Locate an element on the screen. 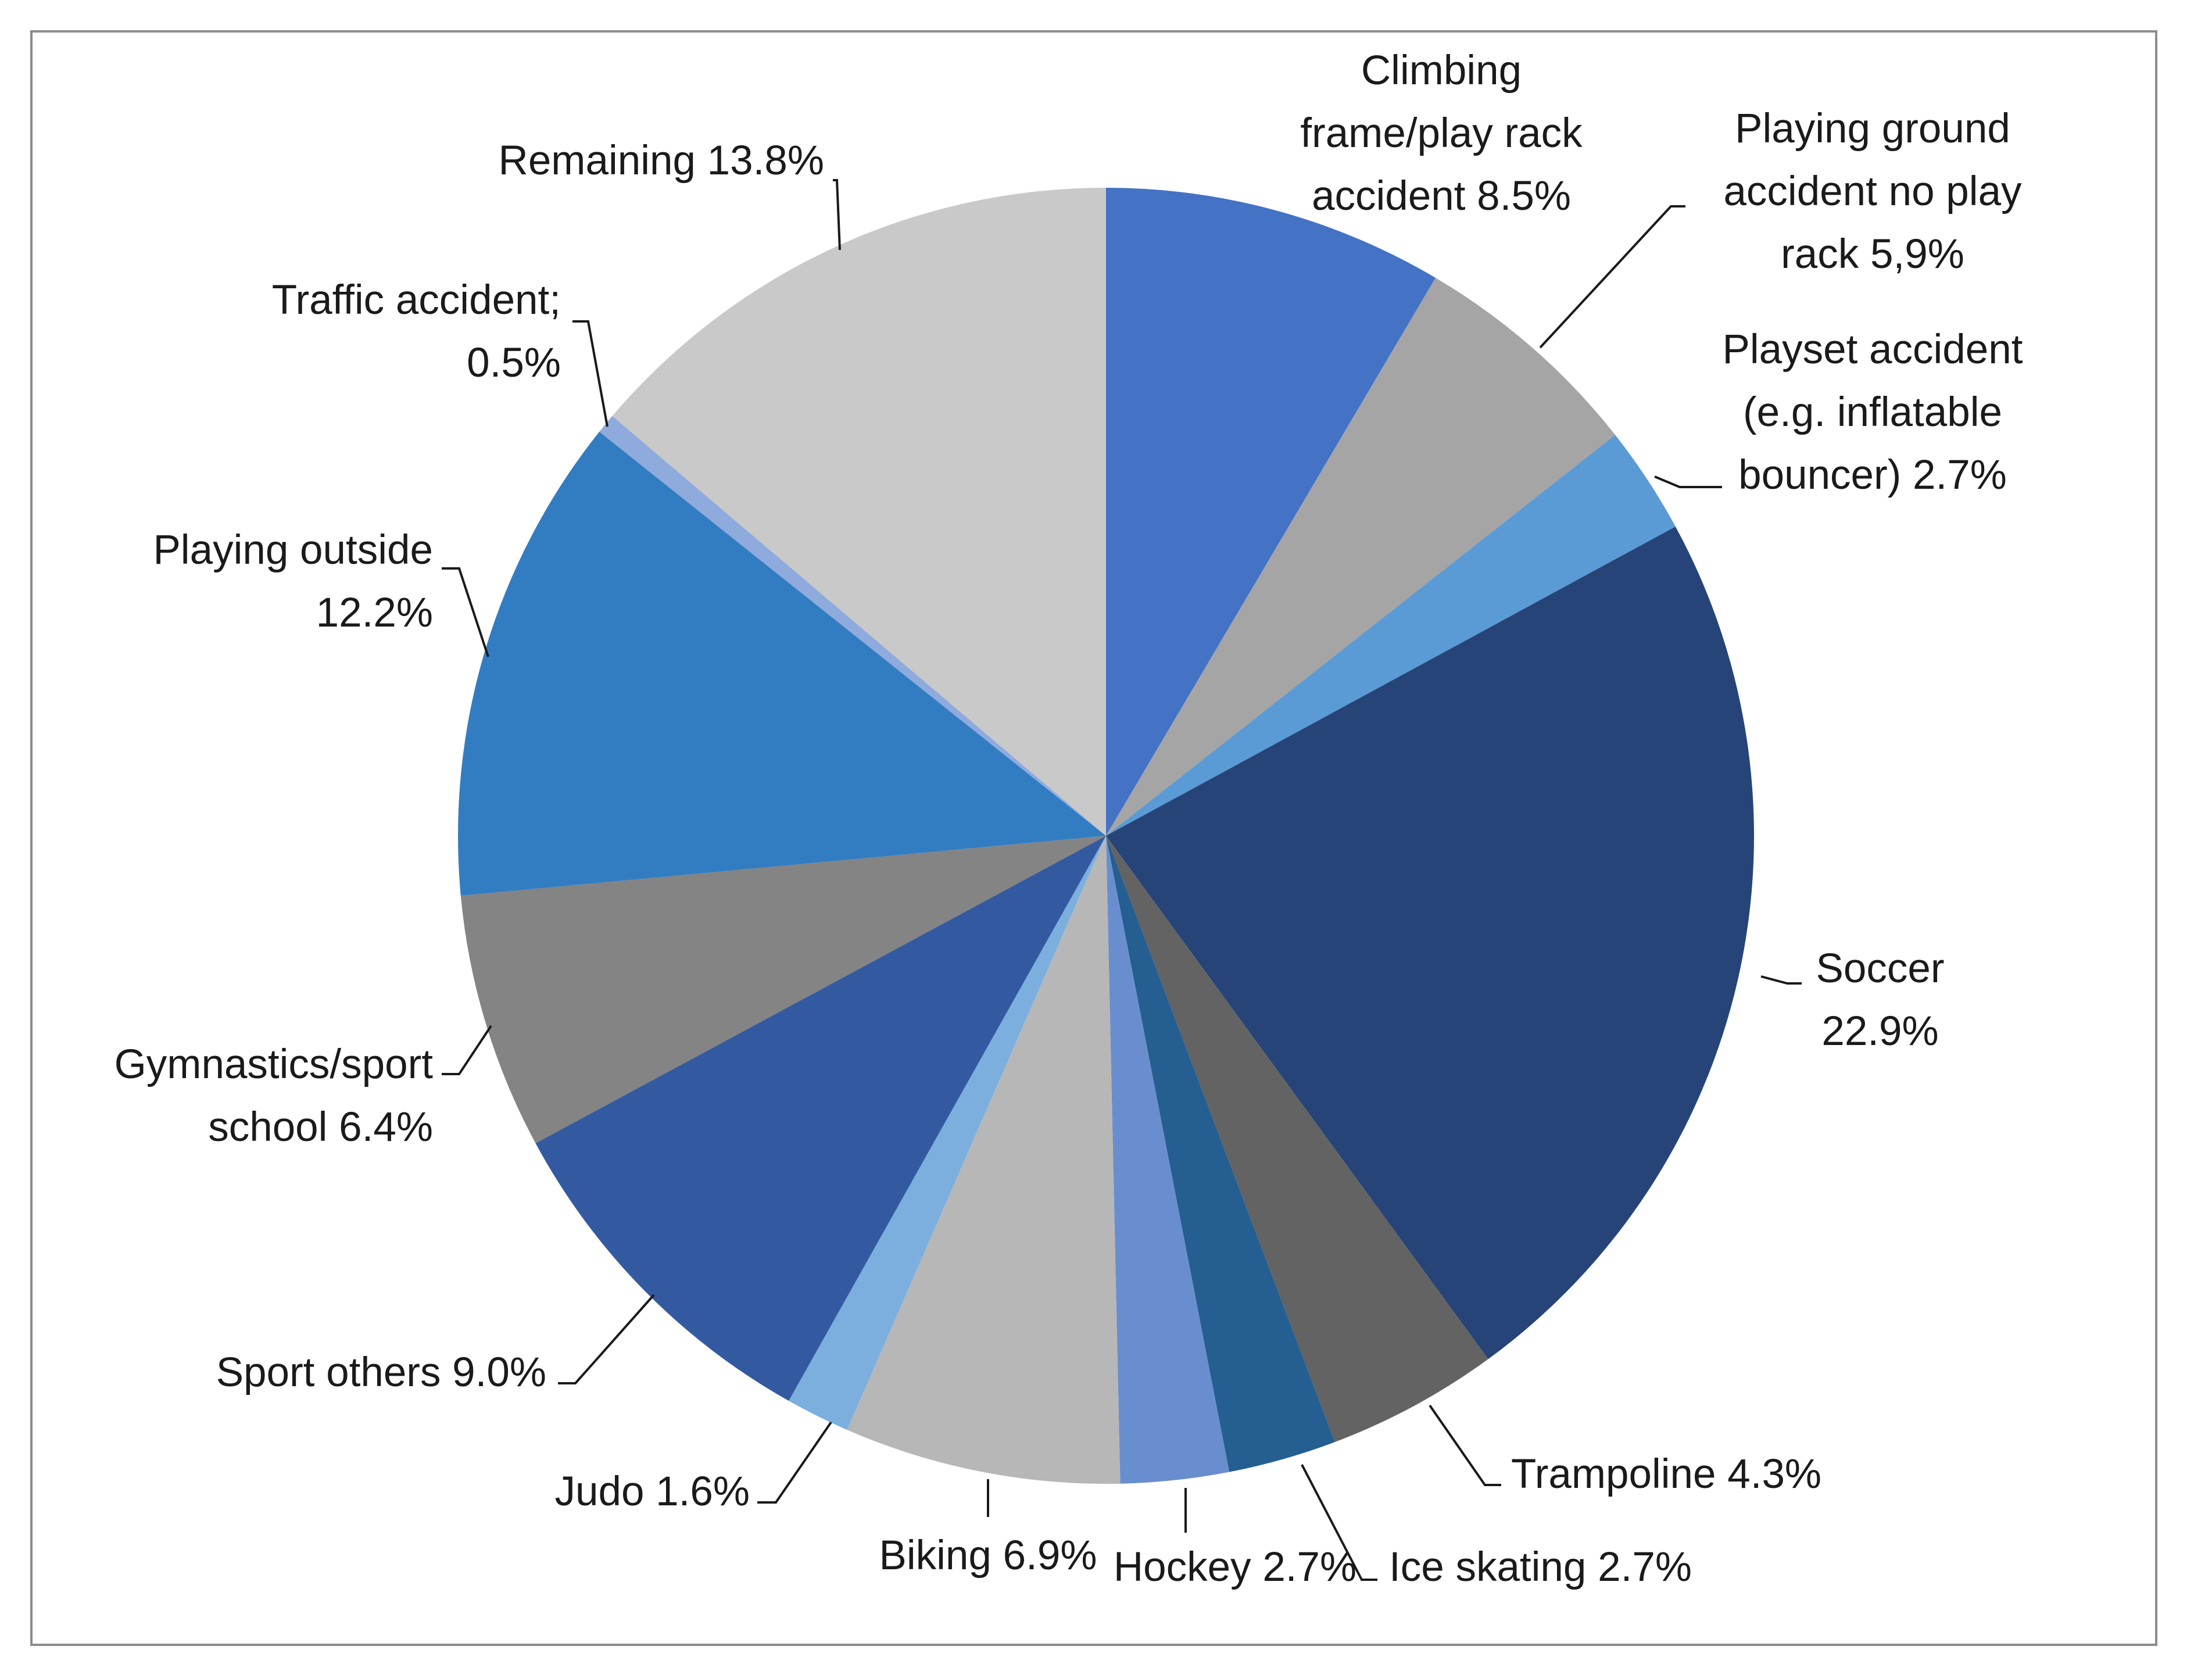  slice-label-10: Gymnastics/sport school 6.4% is located at coordinates (274, 1096).